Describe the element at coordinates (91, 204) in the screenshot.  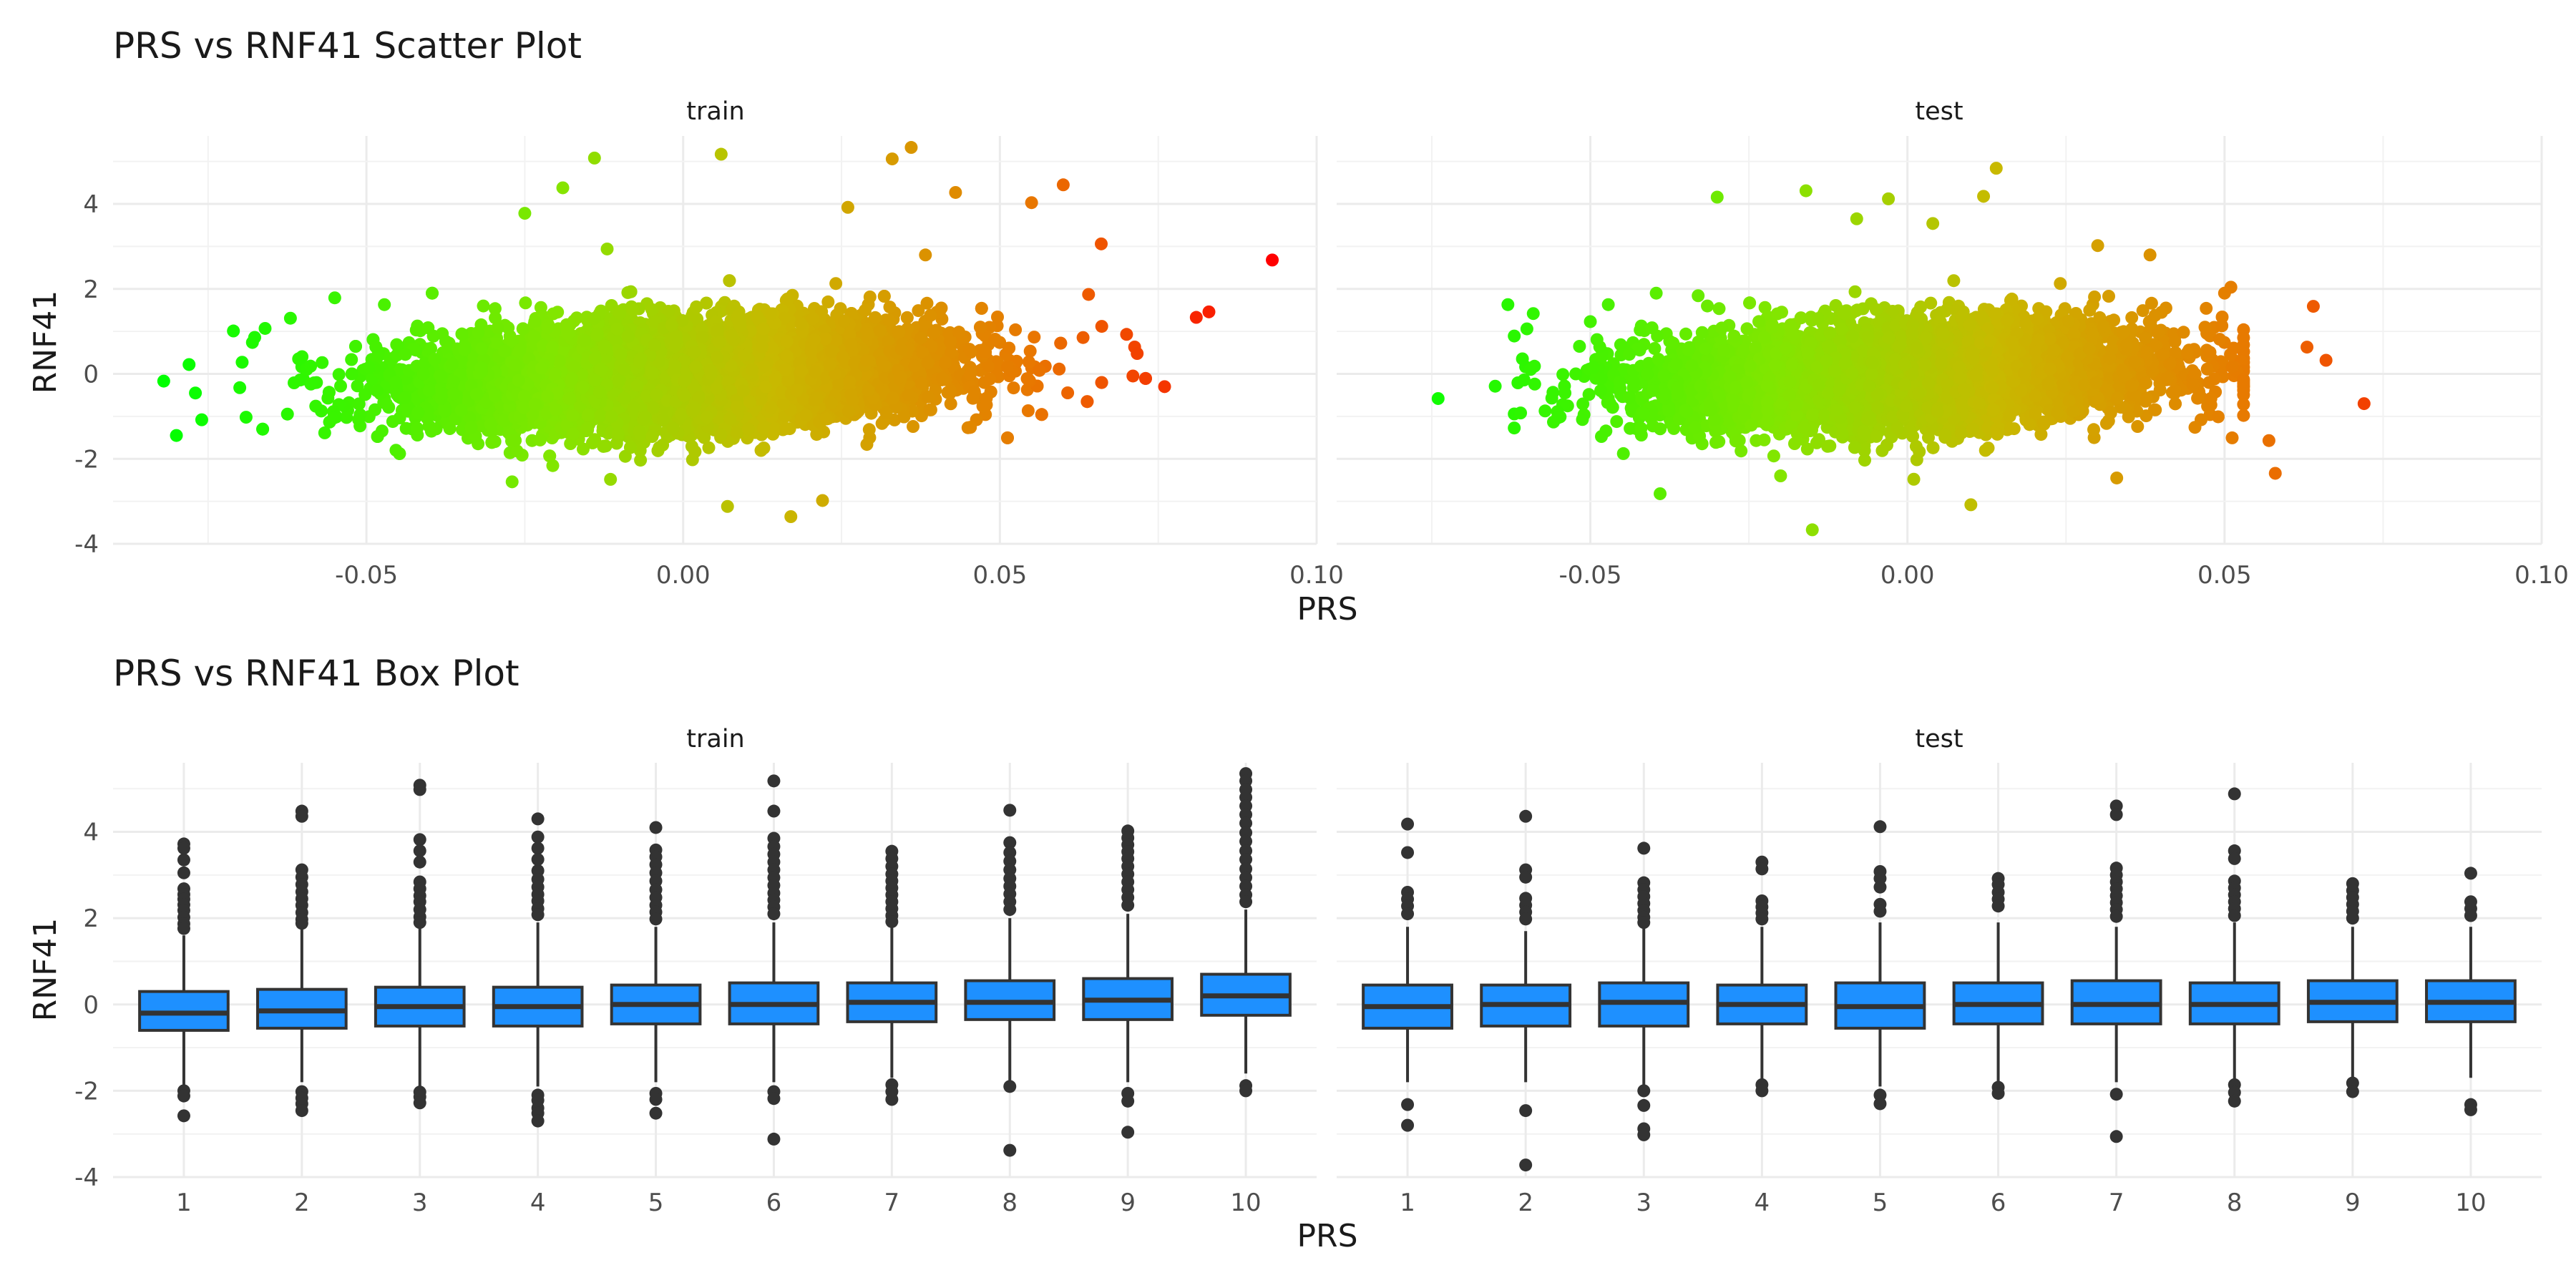
I see `y-tick-label: 4` at that location.